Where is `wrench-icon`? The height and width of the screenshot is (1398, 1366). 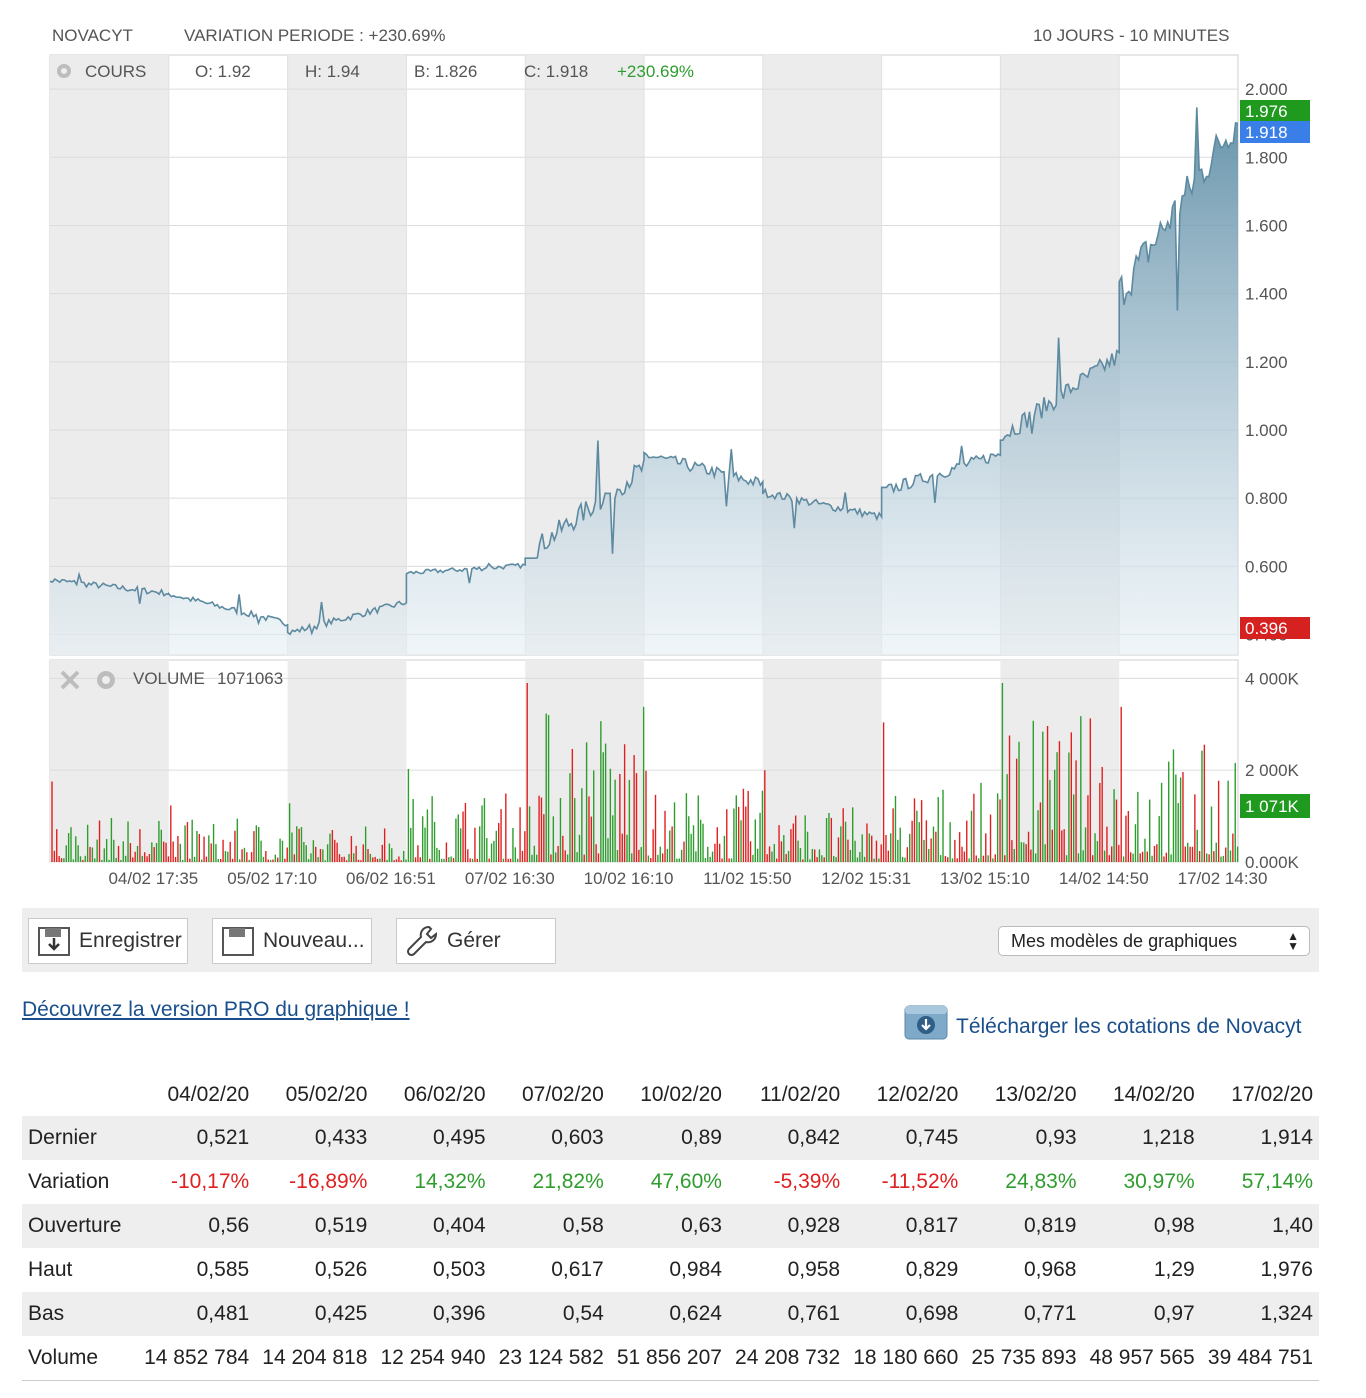 wrench-icon is located at coordinates (421, 941).